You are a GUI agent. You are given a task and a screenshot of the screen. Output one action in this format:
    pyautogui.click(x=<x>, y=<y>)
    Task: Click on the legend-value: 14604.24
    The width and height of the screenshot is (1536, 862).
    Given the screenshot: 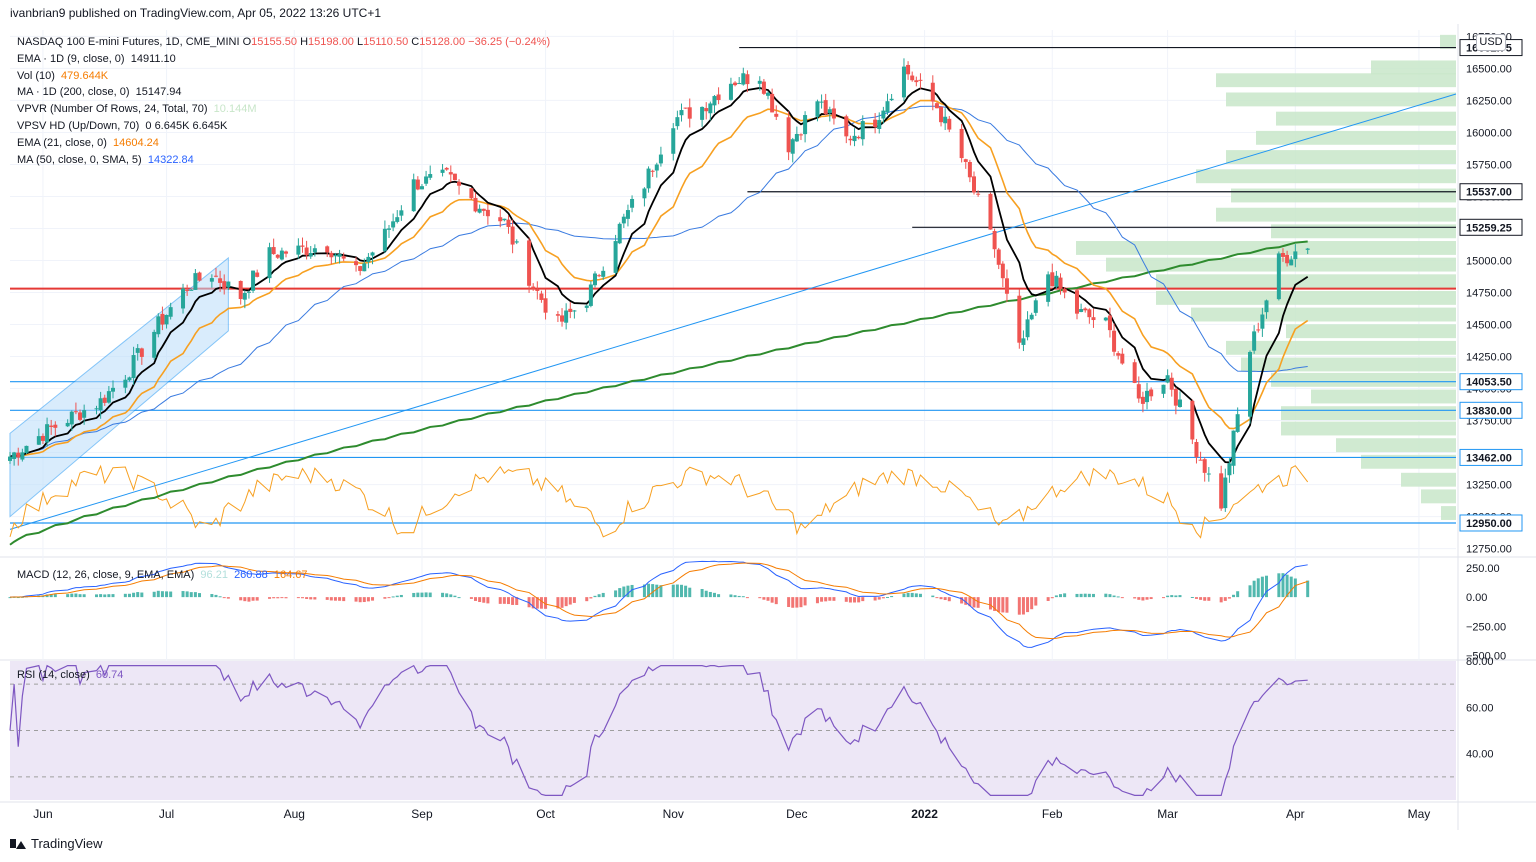 What is the action you would take?
    pyautogui.click(x=136, y=142)
    